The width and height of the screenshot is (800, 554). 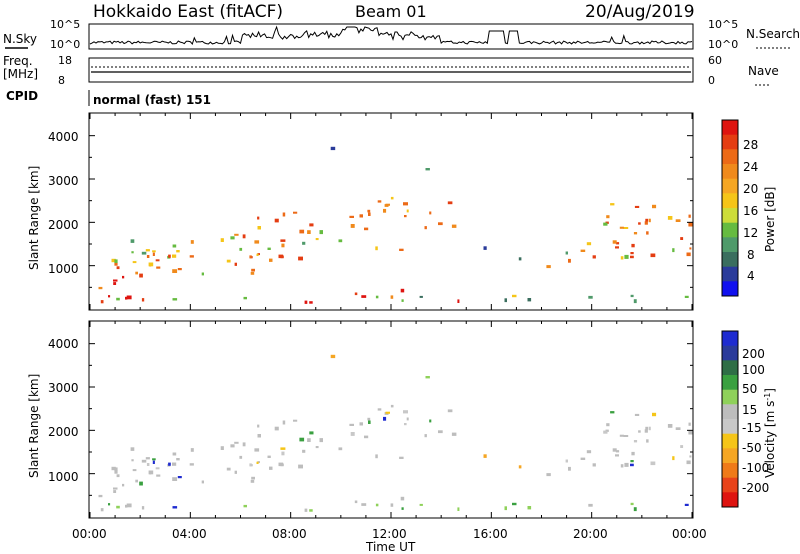 I want to click on power-ytick-2000: 2000, so click(x=63, y=225).